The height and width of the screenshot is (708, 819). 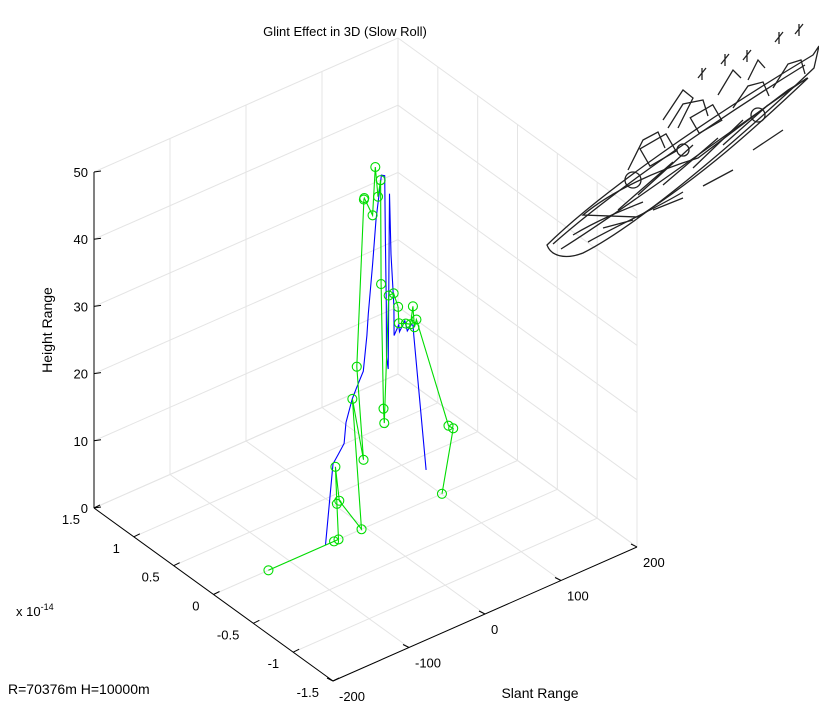 I want to click on range-height-annotation: R=70376m H=10000m, so click(x=79, y=689).